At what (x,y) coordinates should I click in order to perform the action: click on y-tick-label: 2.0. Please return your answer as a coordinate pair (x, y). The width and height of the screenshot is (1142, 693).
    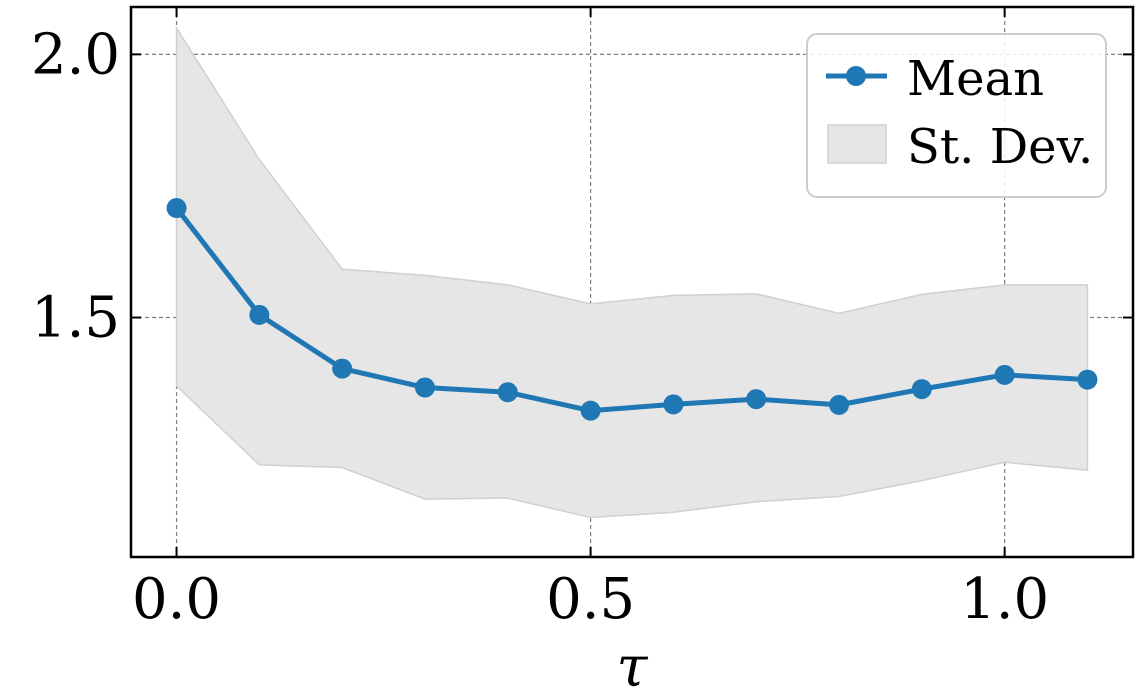
    Looking at the image, I should click on (75, 54).